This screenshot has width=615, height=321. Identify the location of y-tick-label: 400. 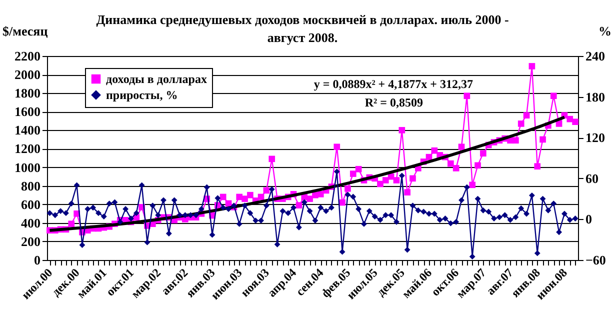
(30, 222).